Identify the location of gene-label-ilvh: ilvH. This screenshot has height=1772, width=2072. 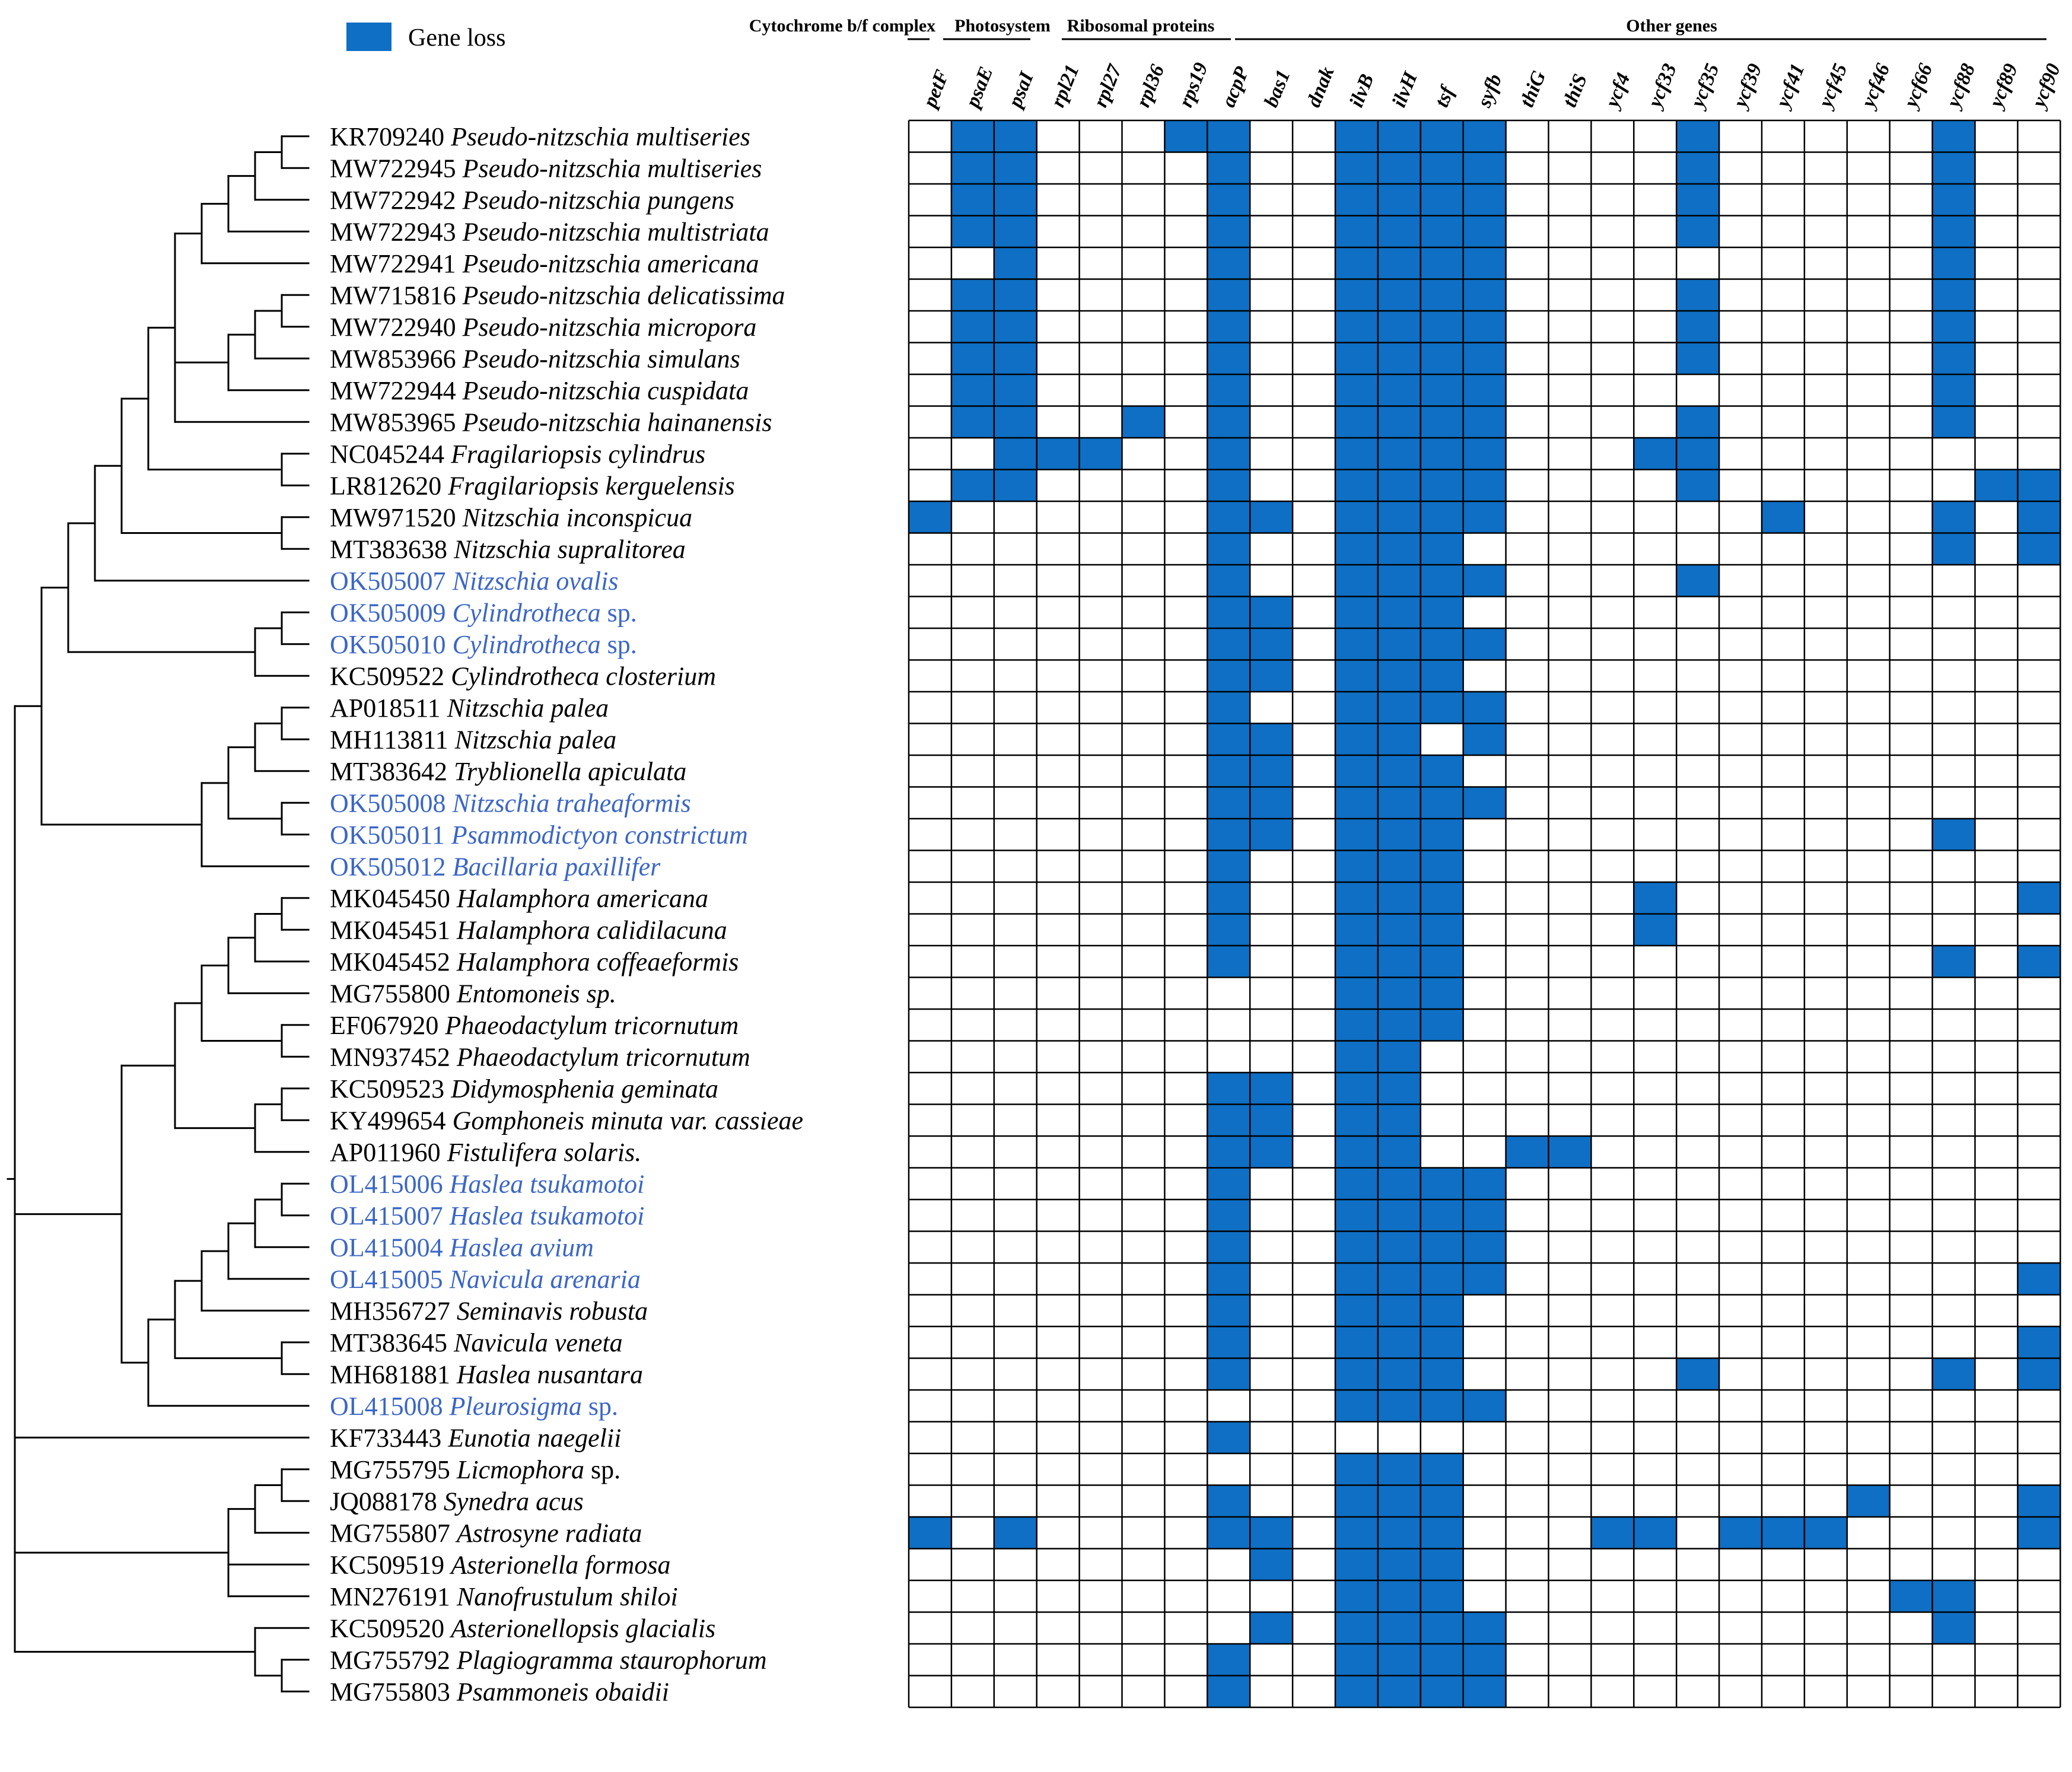
(1405, 89).